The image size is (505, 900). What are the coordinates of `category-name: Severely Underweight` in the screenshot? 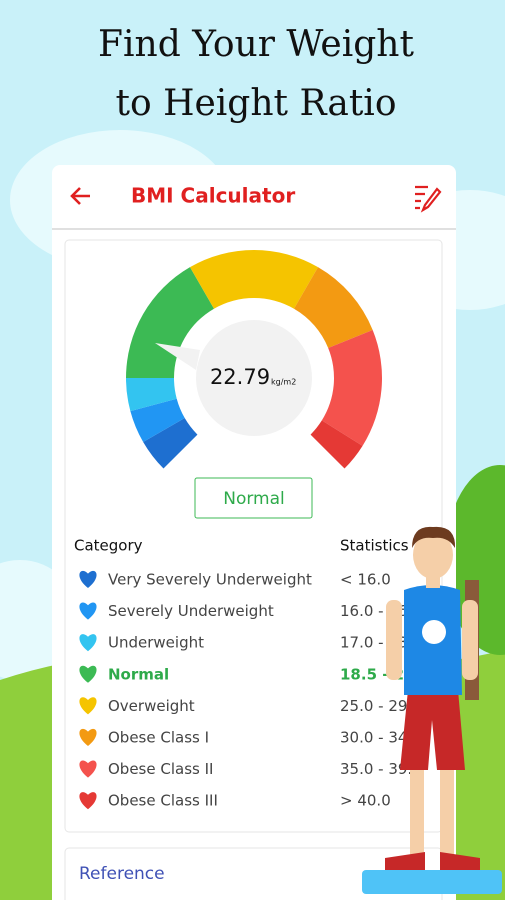 It's located at (191, 611).